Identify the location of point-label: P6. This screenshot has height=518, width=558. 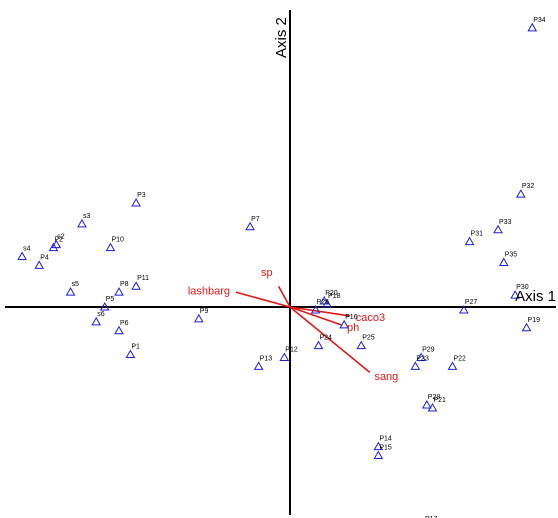
(124, 323).